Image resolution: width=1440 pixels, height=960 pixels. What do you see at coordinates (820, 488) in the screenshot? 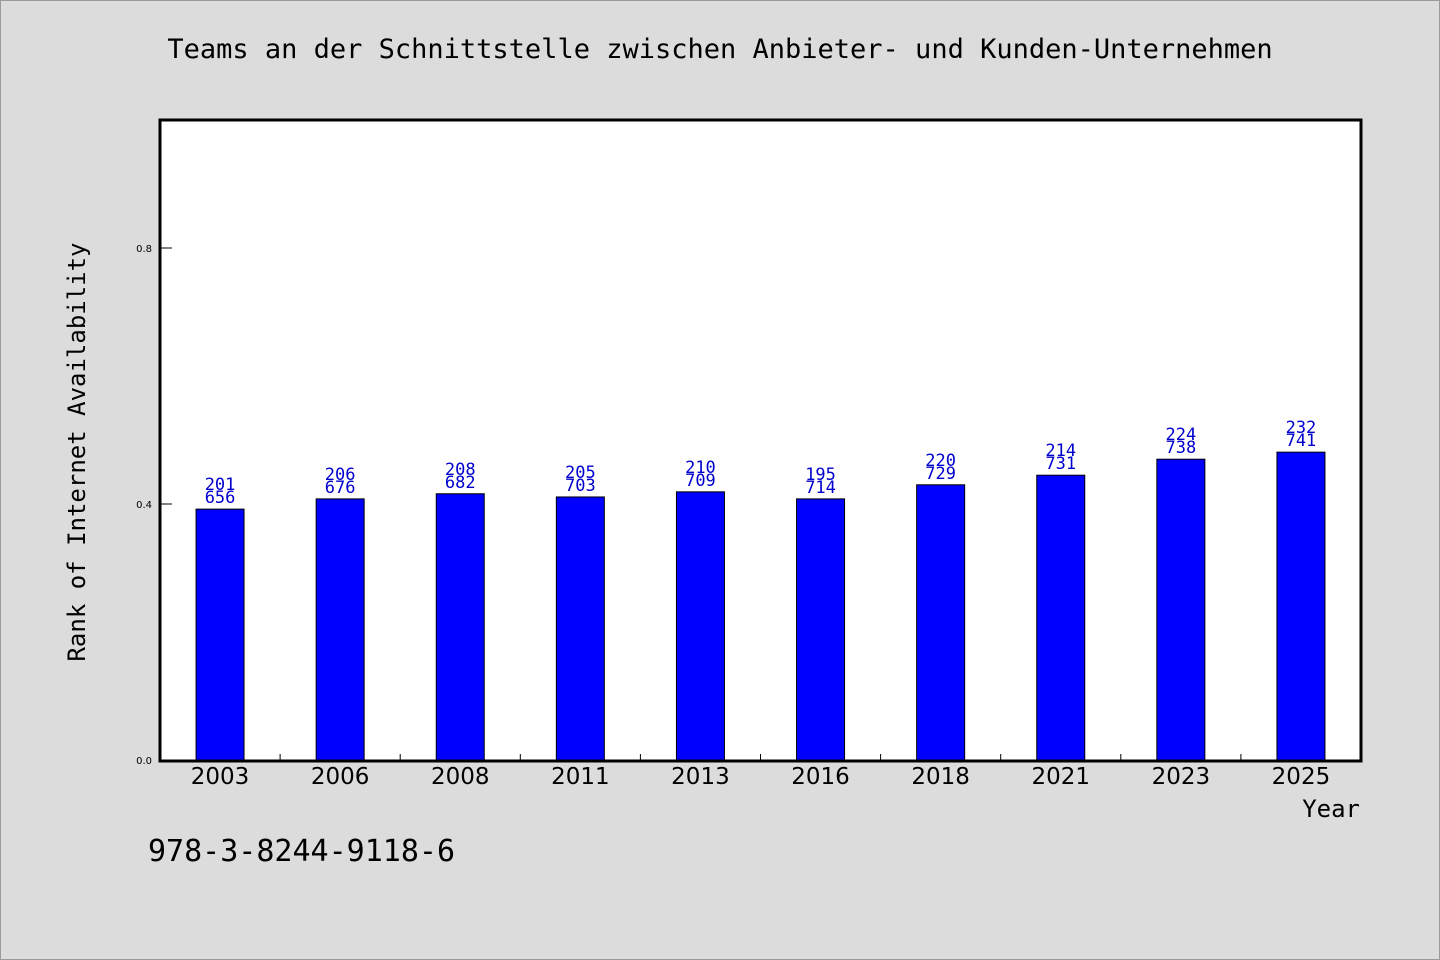
I see `bar-label-bottom: 714` at bounding box center [820, 488].